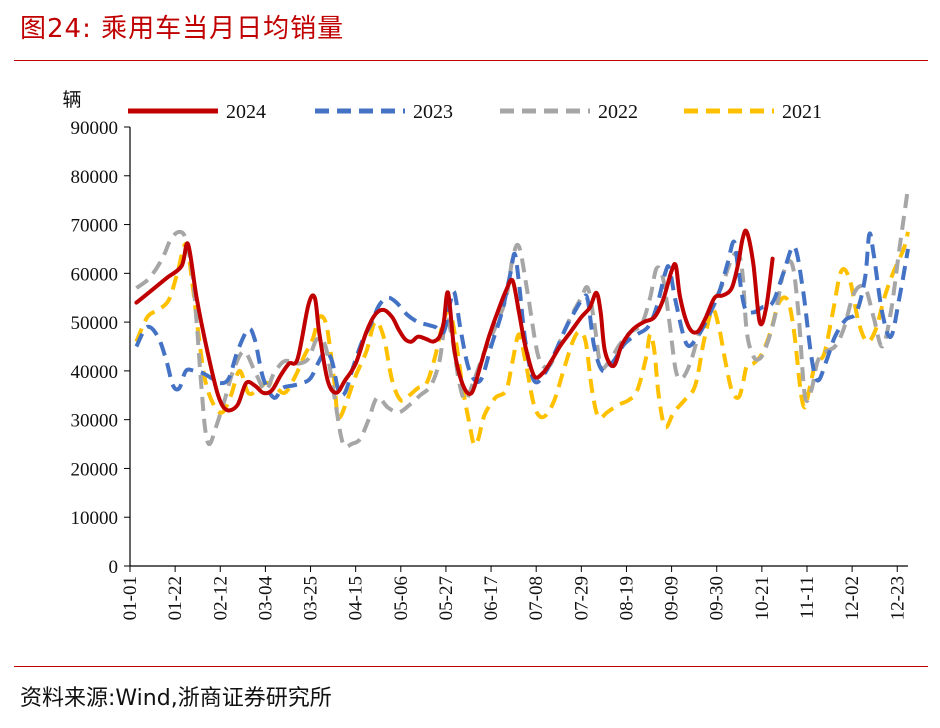 This screenshot has height=728, width=940. Describe the element at coordinates (95, 177) in the screenshot. I see `y-tick-label: 80000` at that location.